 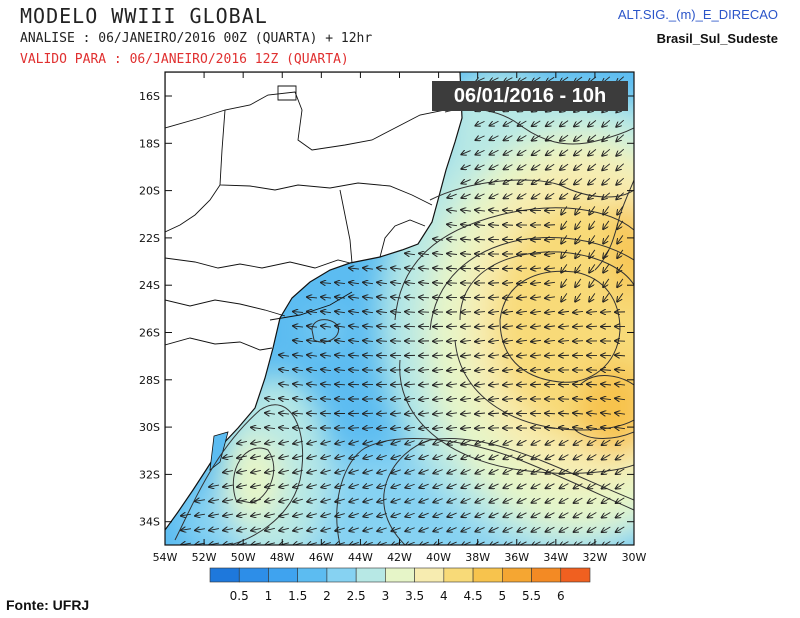 I want to click on lat-label: 28S, so click(x=149, y=380).